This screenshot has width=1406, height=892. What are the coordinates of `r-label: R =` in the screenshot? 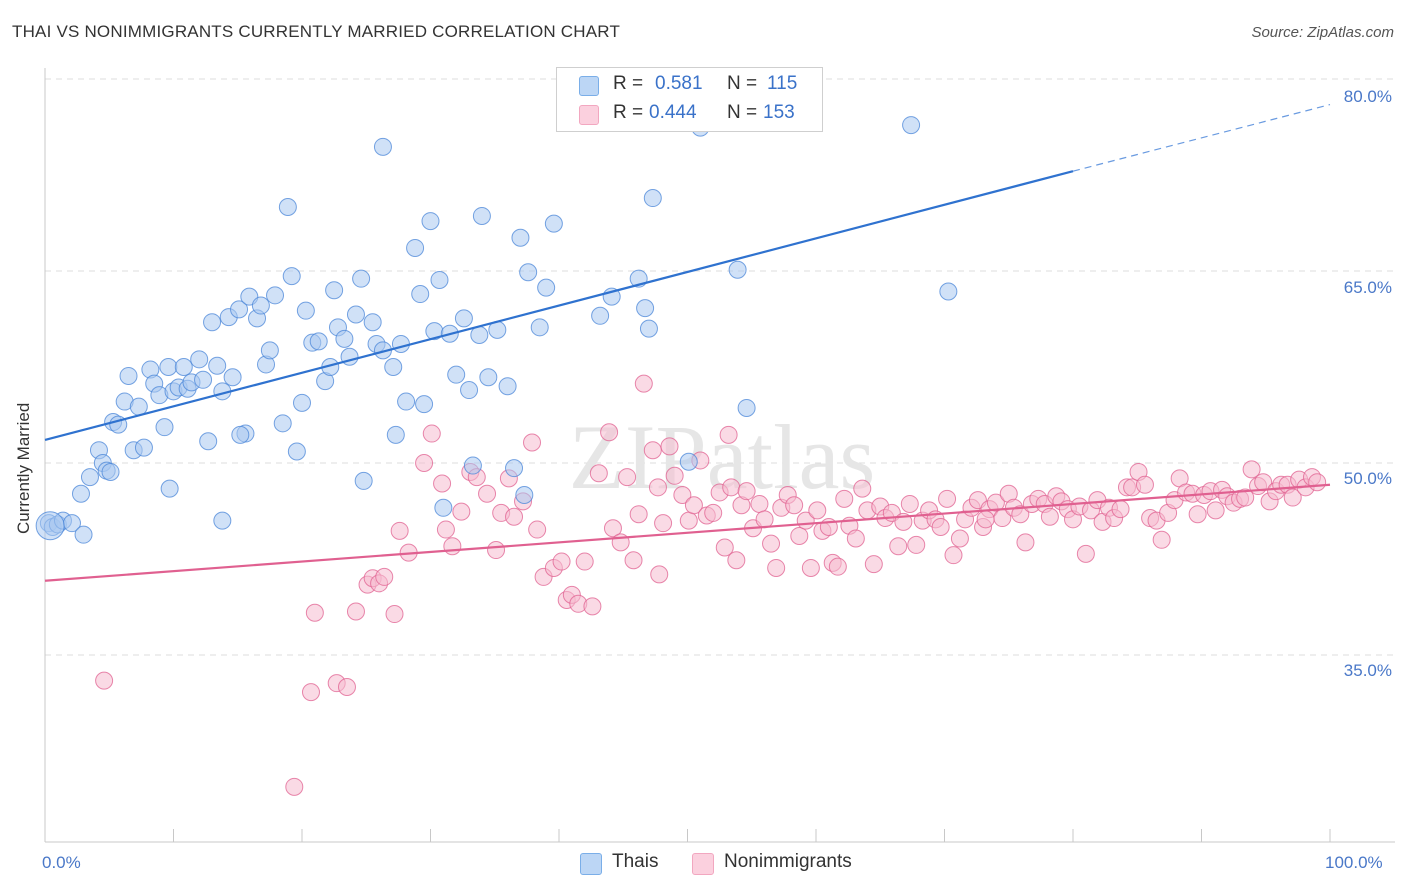 It's located at (628, 83).